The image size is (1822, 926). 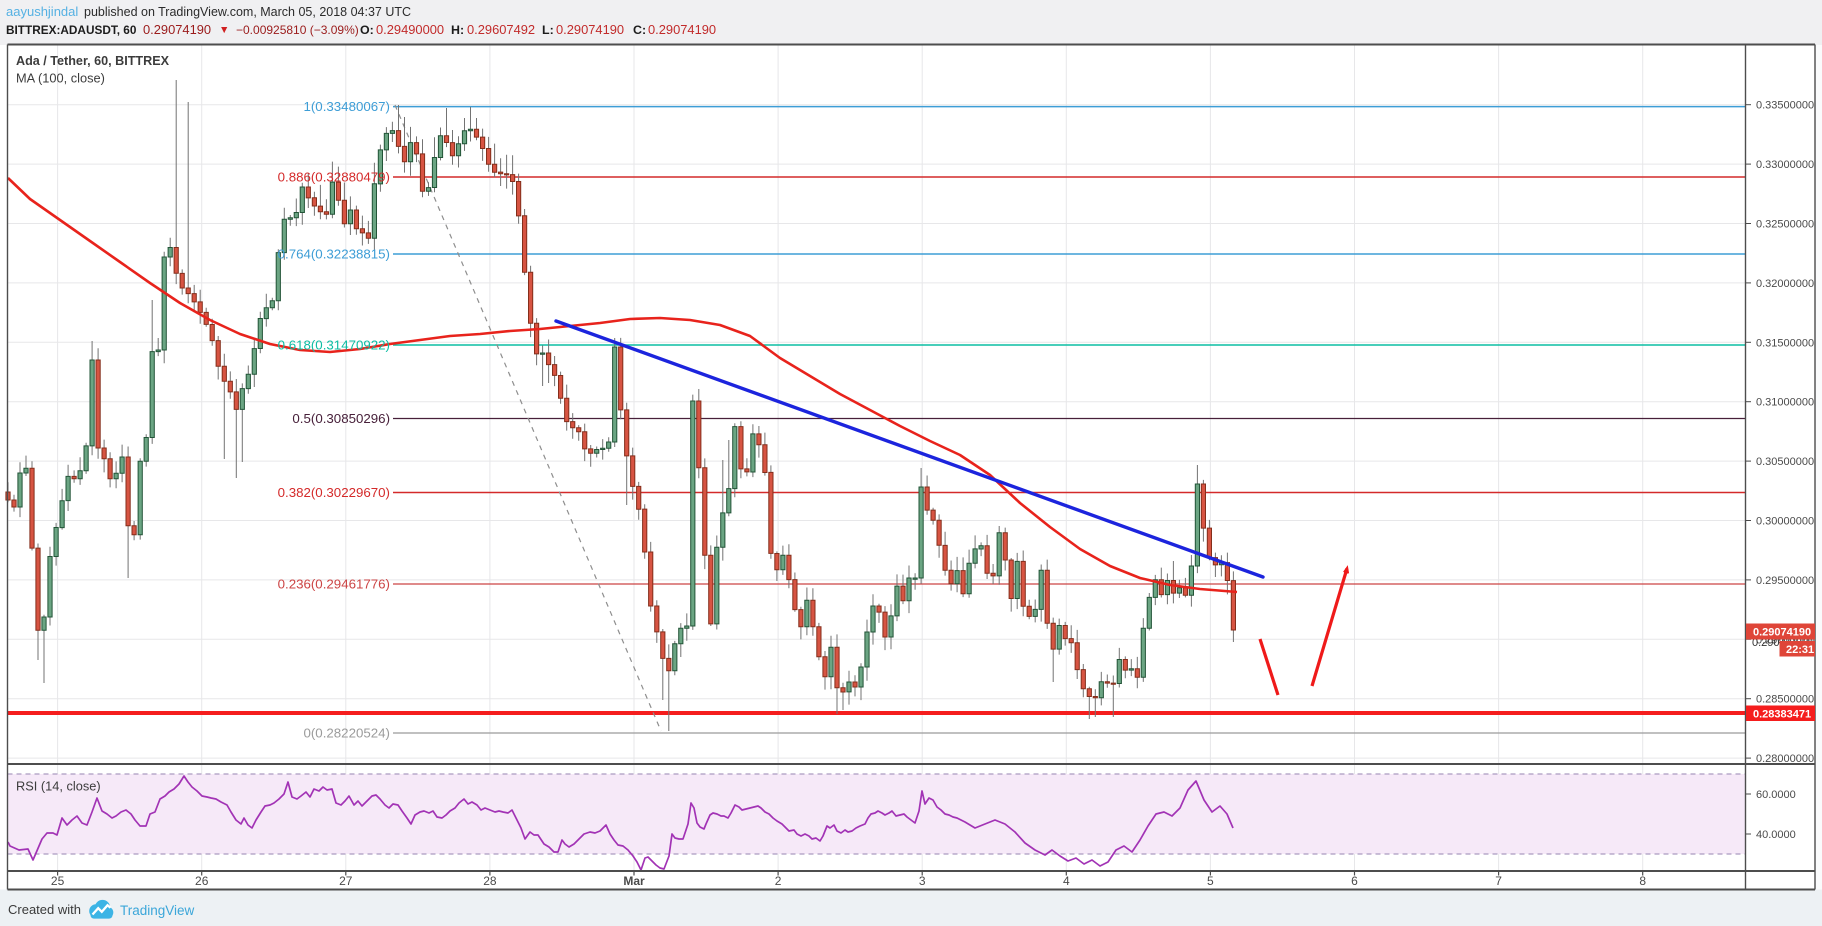 What do you see at coordinates (1776, 795) in the screenshot?
I see `svg-text: 60.0000` at bounding box center [1776, 795].